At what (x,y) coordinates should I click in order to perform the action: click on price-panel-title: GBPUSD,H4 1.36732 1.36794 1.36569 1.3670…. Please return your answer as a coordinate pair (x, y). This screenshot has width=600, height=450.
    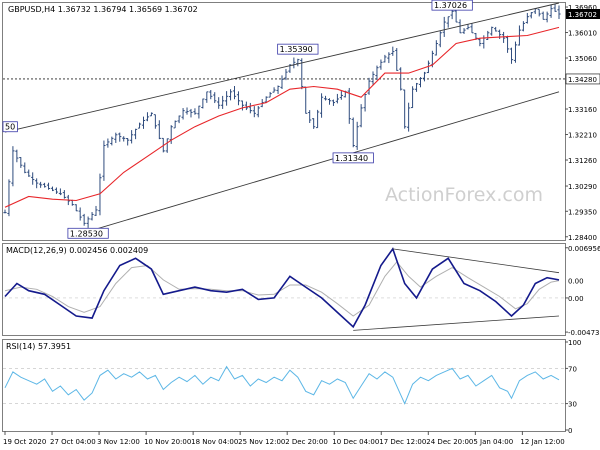
    Looking at the image, I should click on (103, 9).